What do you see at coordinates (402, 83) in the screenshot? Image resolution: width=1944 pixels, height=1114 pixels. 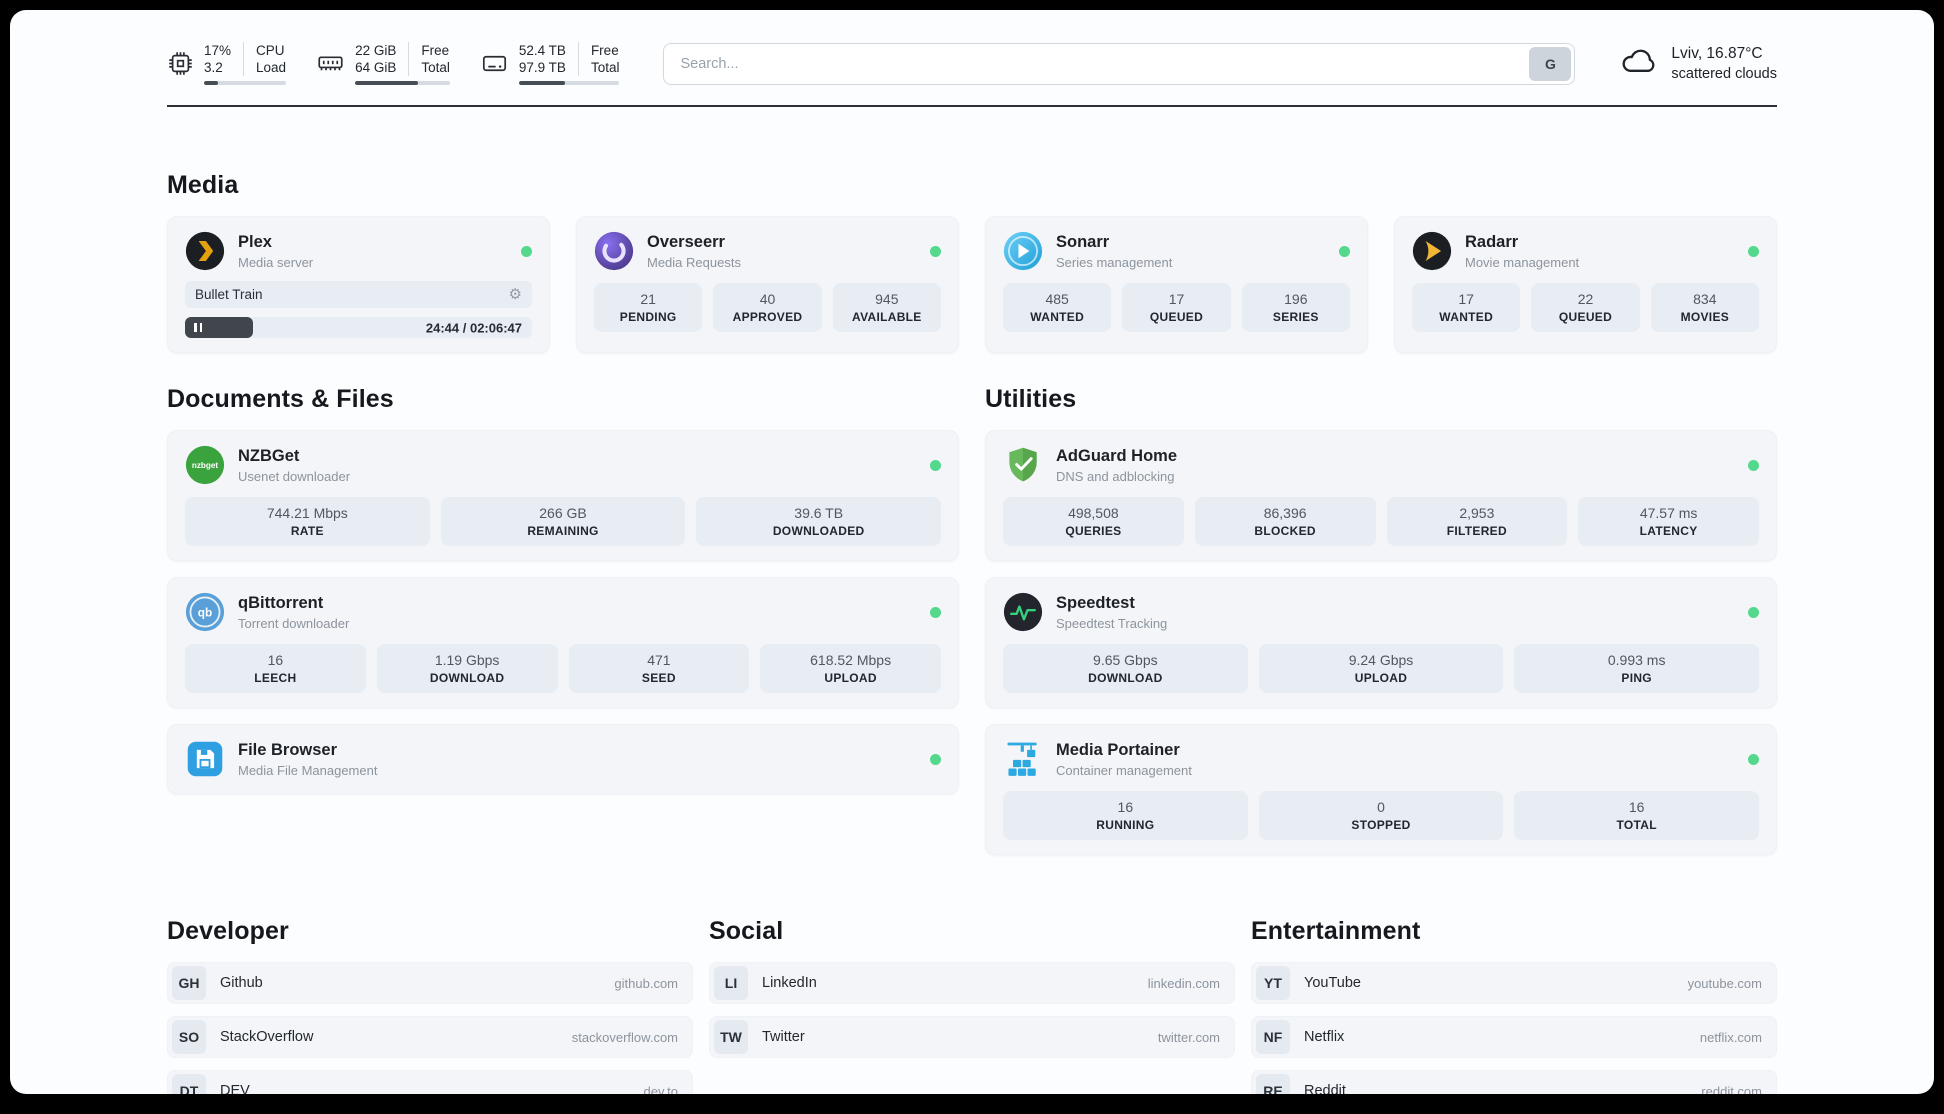 I see `ram-progress-track` at bounding box center [402, 83].